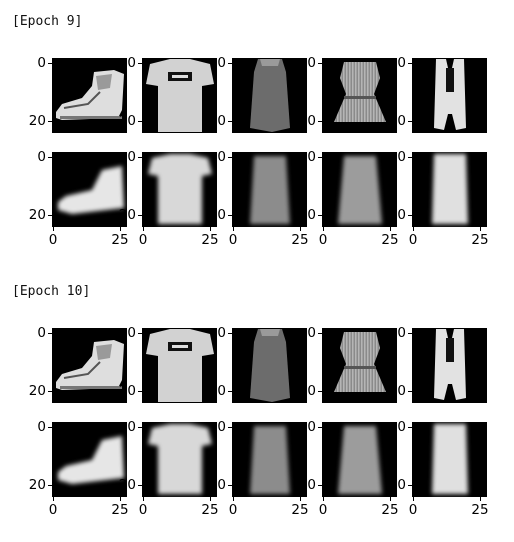  I want to click on image-panel-original-dress-patterned, so click(359, 95).